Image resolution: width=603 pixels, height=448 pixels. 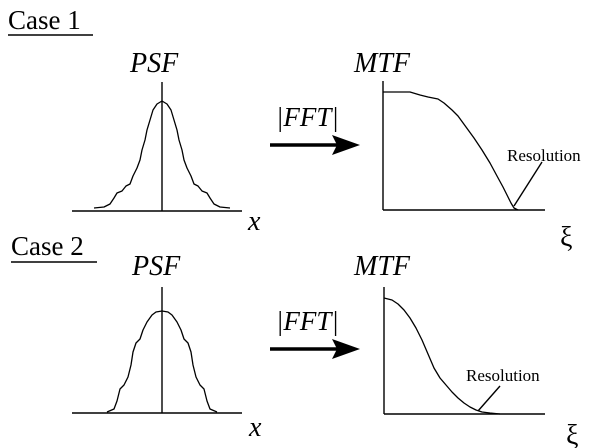 I want to click on case-1-fft-operator: |FFT|, so click(x=315, y=128).